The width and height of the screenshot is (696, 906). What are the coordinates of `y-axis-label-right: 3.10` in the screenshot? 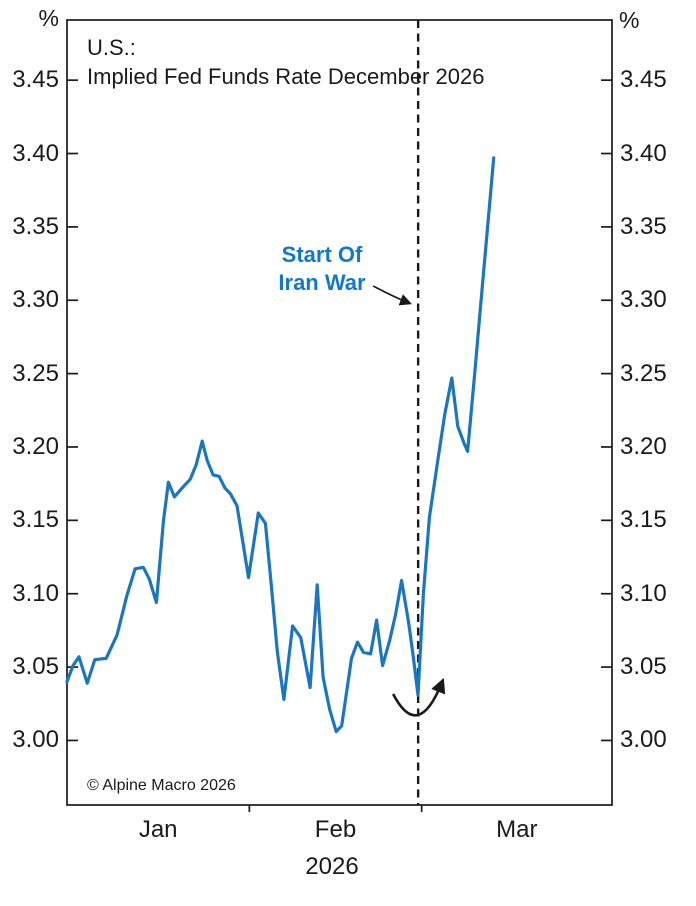 It's located at (643, 593).